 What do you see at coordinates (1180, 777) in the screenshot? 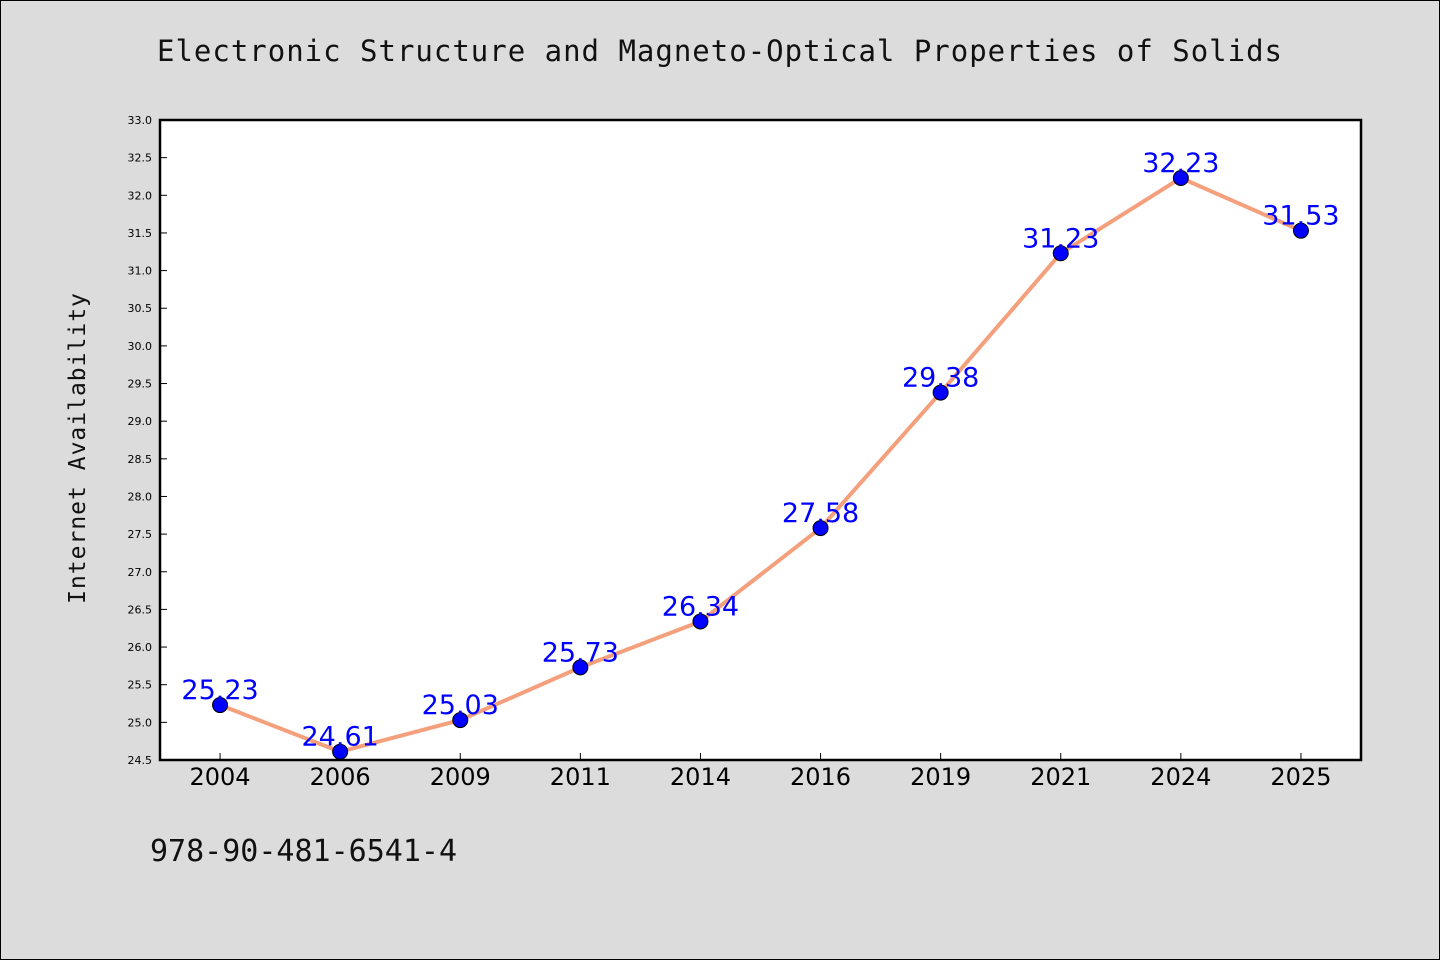
I see `x-tick-label: 2024` at bounding box center [1180, 777].